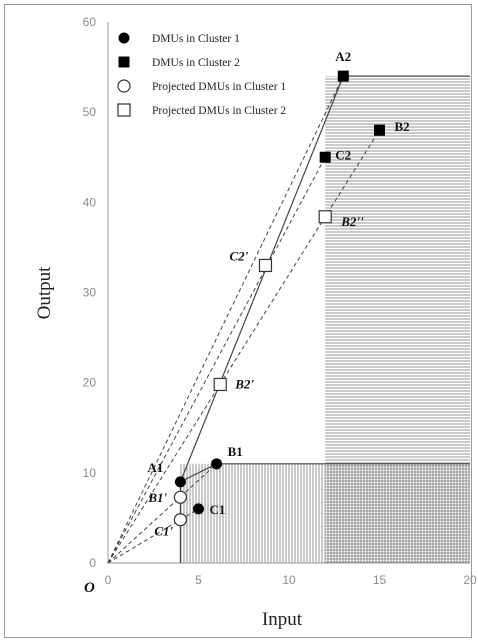  What do you see at coordinates (157, 497) in the screenshot?
I see `point-label: B1'` at bounding box center [157, 497].